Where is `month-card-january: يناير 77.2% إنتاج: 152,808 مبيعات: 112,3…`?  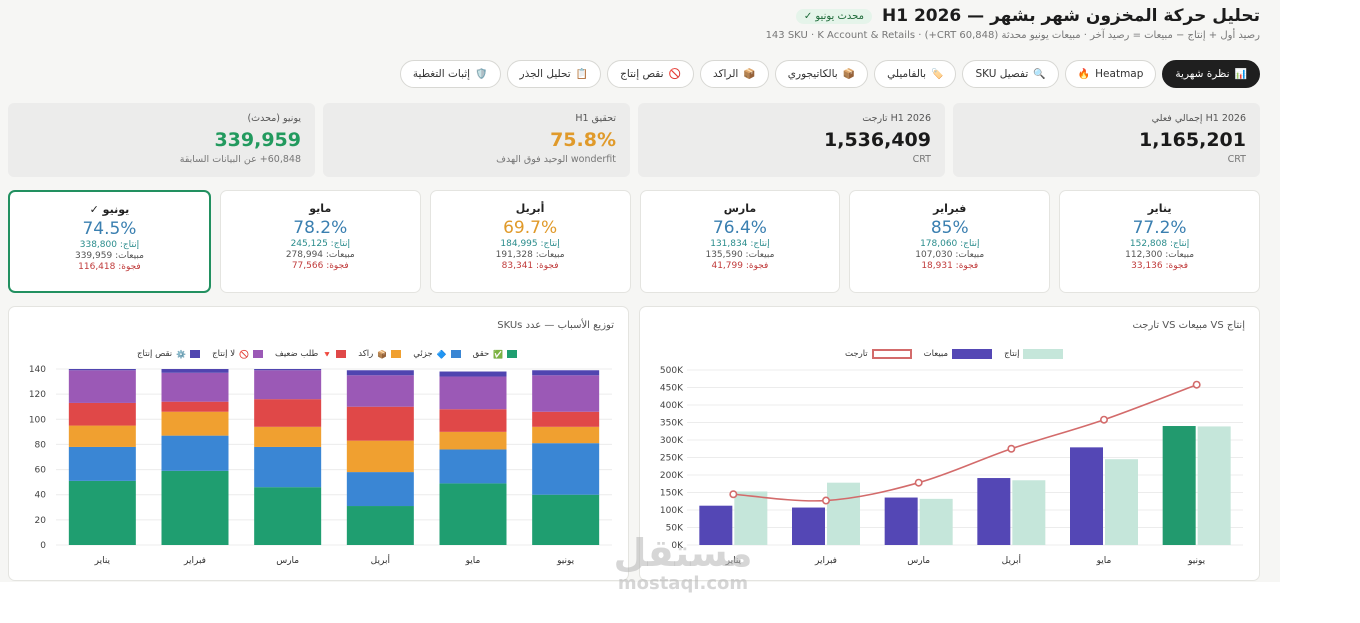 month-card-january: يناير 77.2% إنتاج: 152,808 مبيعات: 112,3… is located at coordinates (1159, 241).